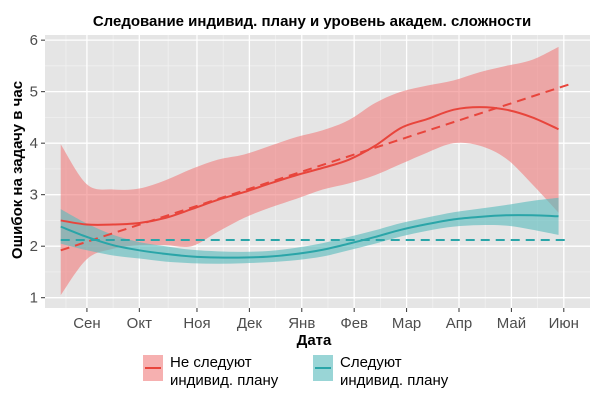 The image size is (600, 405). Describe the element at coordinates (34, 40) in the screenshot. I see `y-tick-label: 6` at that location.